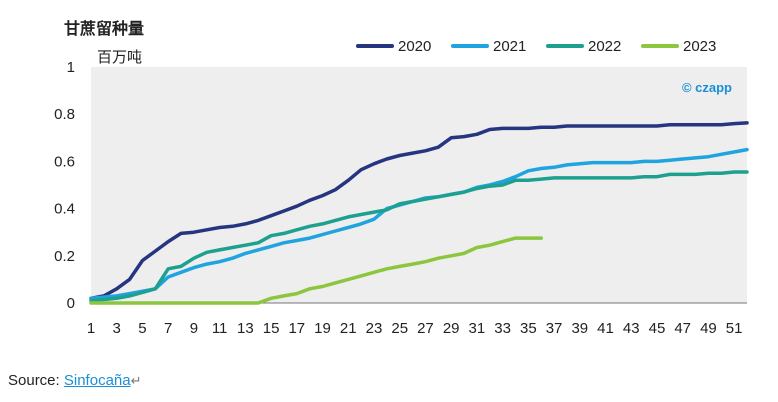 This screenshot has height=402, width=778. I want to click on legend-label: 2021, so click(509, 46).